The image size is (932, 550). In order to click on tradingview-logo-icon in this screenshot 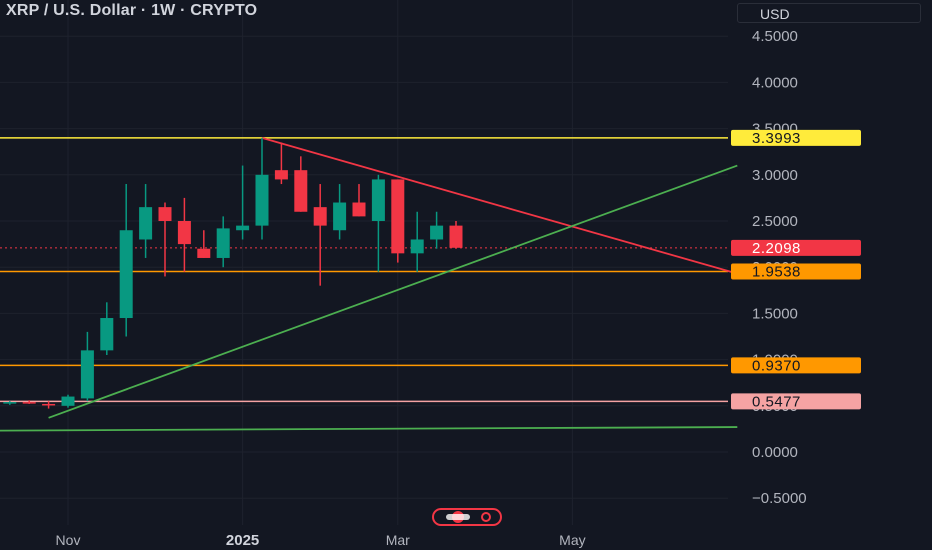, I will do `click(467, 517)`.